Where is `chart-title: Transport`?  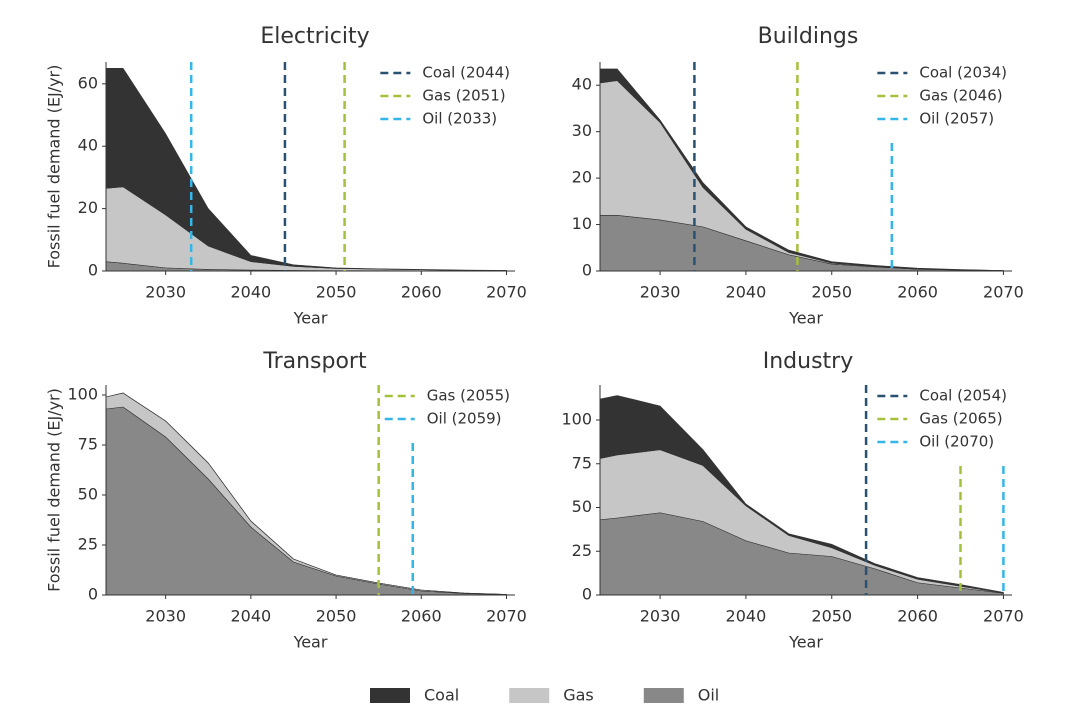 chart-title: Transport is located at coordinates (314, 361).